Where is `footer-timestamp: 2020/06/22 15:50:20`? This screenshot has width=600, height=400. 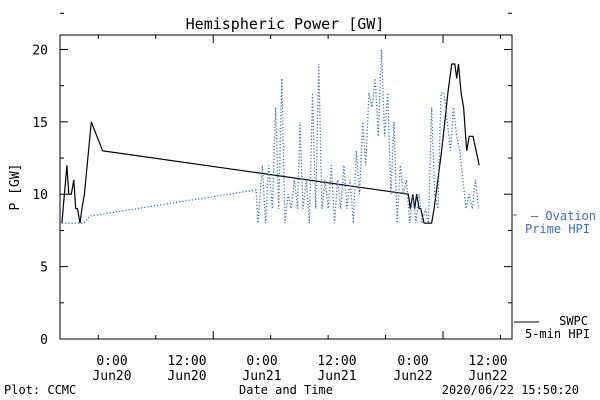
footer-timestamp: 2020/06/22 15:50:20 is located at coordinates (510, 390).